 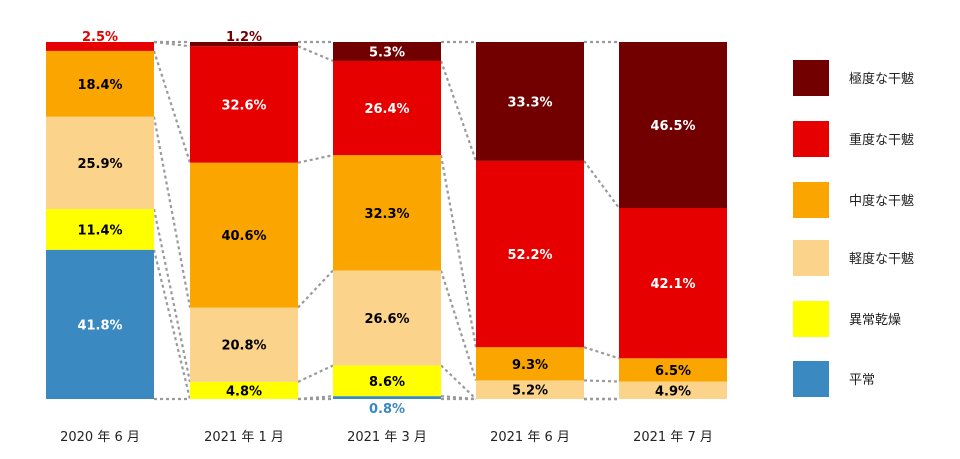 What do you see at coordinates (387, 409) in the screenshot?
I see `value-label: 0.8%` at bounding box center [387, 409].